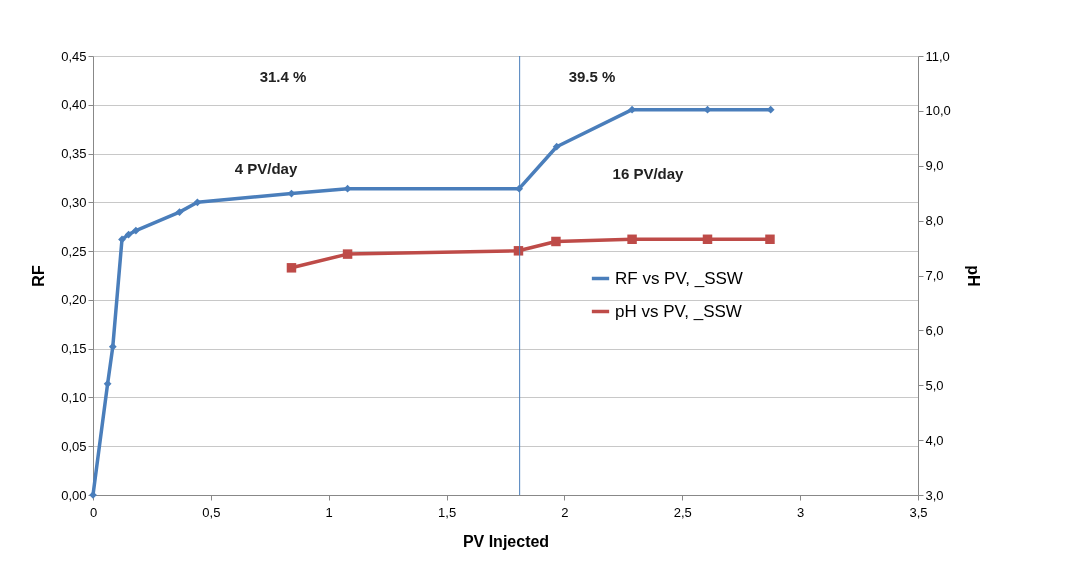 This screenshot has width=1085, height=583. I want to click on y2-tick-label: 6,0, so click(934, 330).